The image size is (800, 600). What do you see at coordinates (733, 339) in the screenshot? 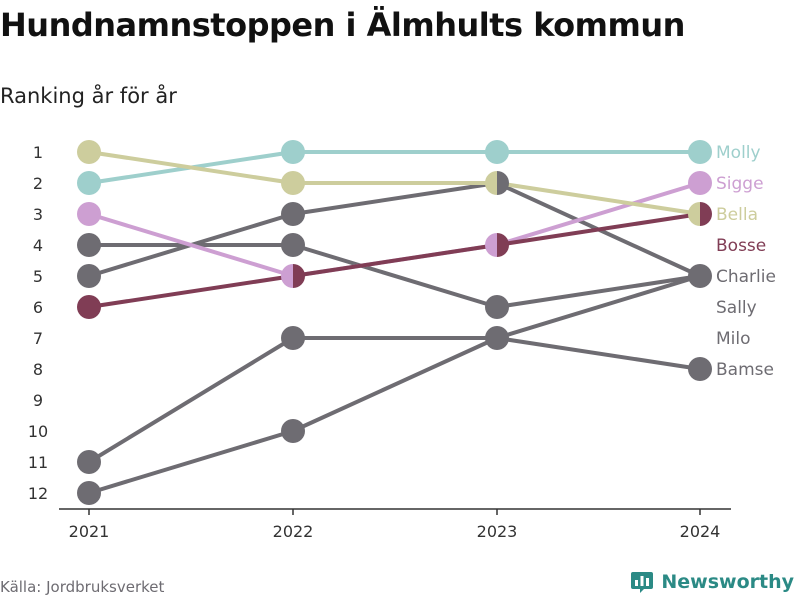
I see `series-label-milo: Milo` at bounding box center [733, 339].